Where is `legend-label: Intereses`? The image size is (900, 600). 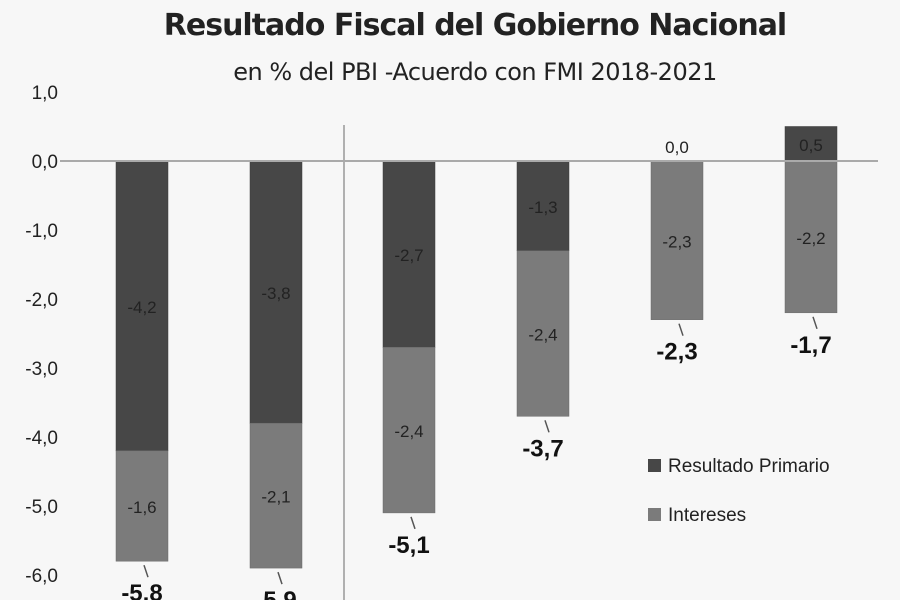
legend-label: Intereses is located at coordinates (707, 515).